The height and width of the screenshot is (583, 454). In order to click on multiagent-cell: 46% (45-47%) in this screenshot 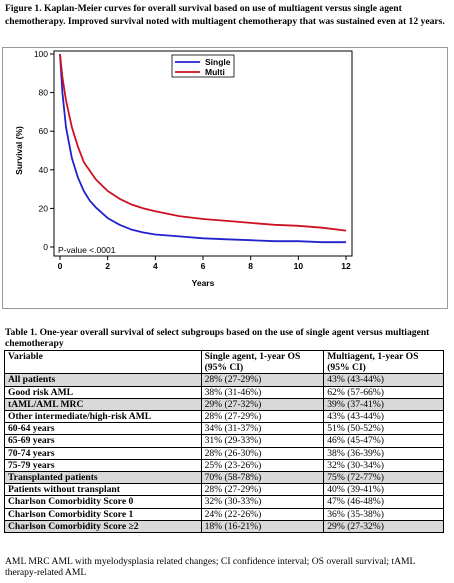, I will do `click(383, 441)`.